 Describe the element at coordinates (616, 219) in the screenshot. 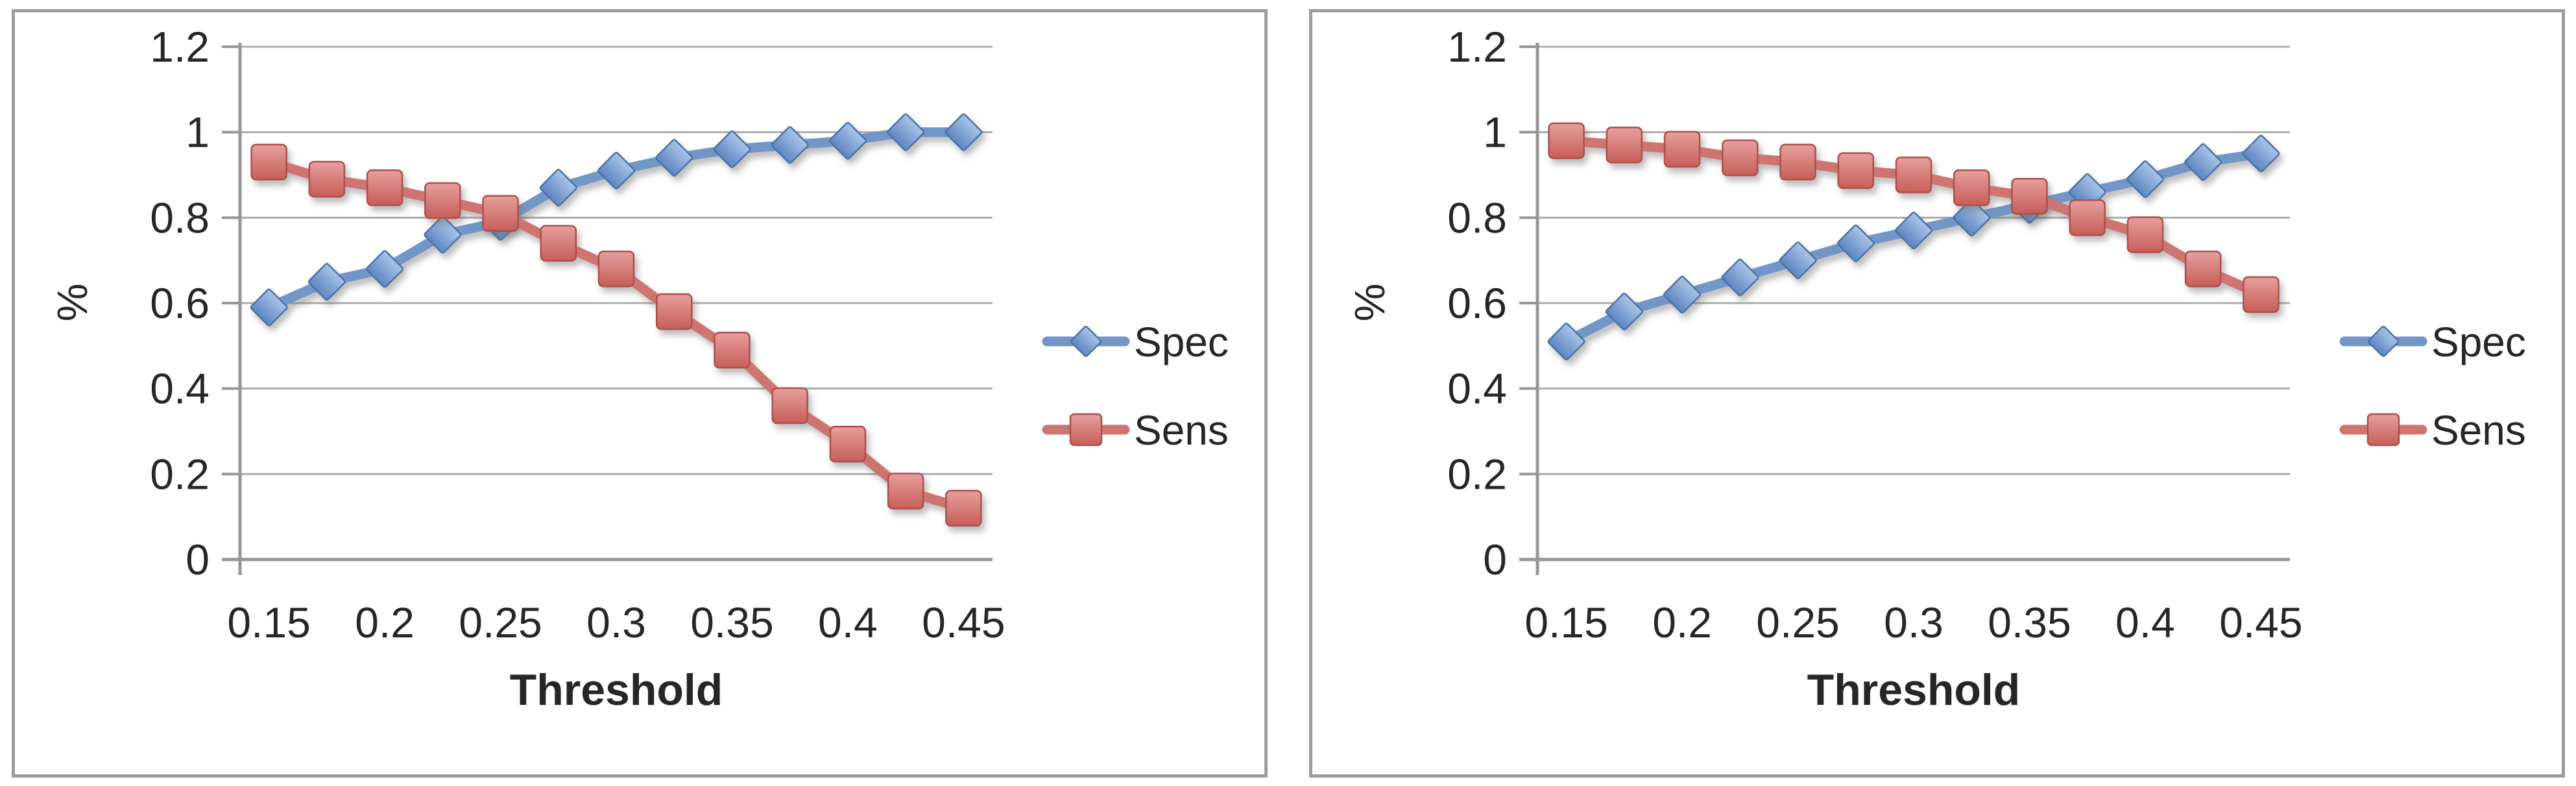

I see `spec-series` at that location.